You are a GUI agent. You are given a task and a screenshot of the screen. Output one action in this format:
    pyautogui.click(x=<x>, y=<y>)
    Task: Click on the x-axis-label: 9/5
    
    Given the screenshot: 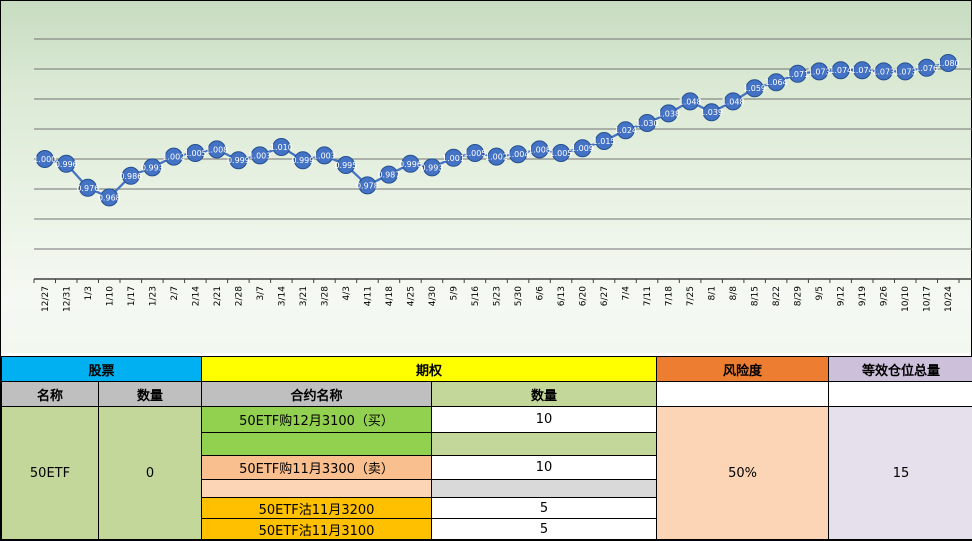 What is the action you would take?
    pyautogui.click(x=820, y=293)
    